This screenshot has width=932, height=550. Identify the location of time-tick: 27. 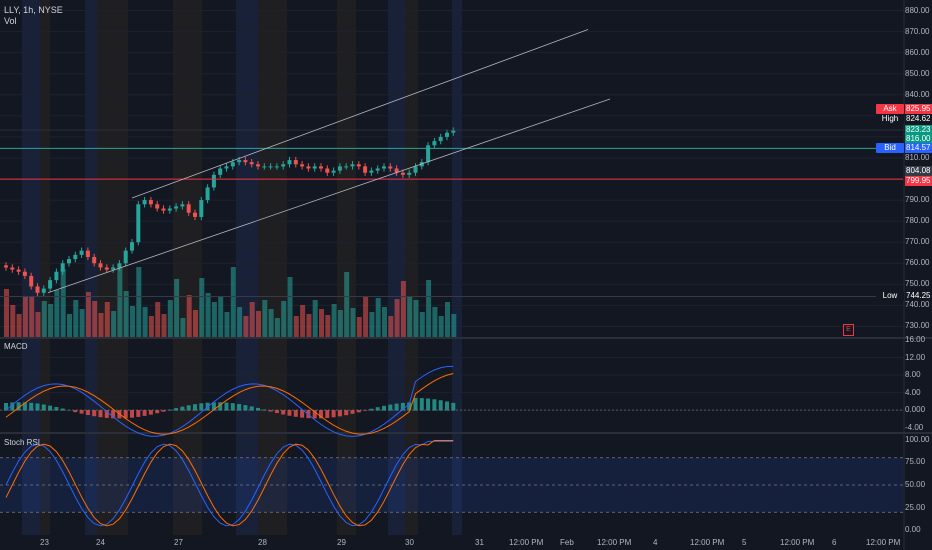
(178, 542).